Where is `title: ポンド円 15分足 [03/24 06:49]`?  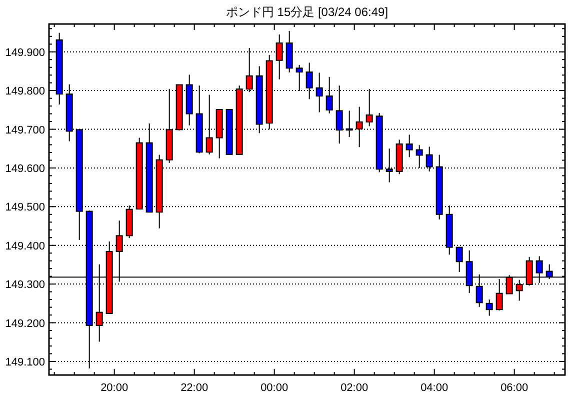 title: ポンド円 15分足 [03/24 06:49] is located at coordinates (307, 12).